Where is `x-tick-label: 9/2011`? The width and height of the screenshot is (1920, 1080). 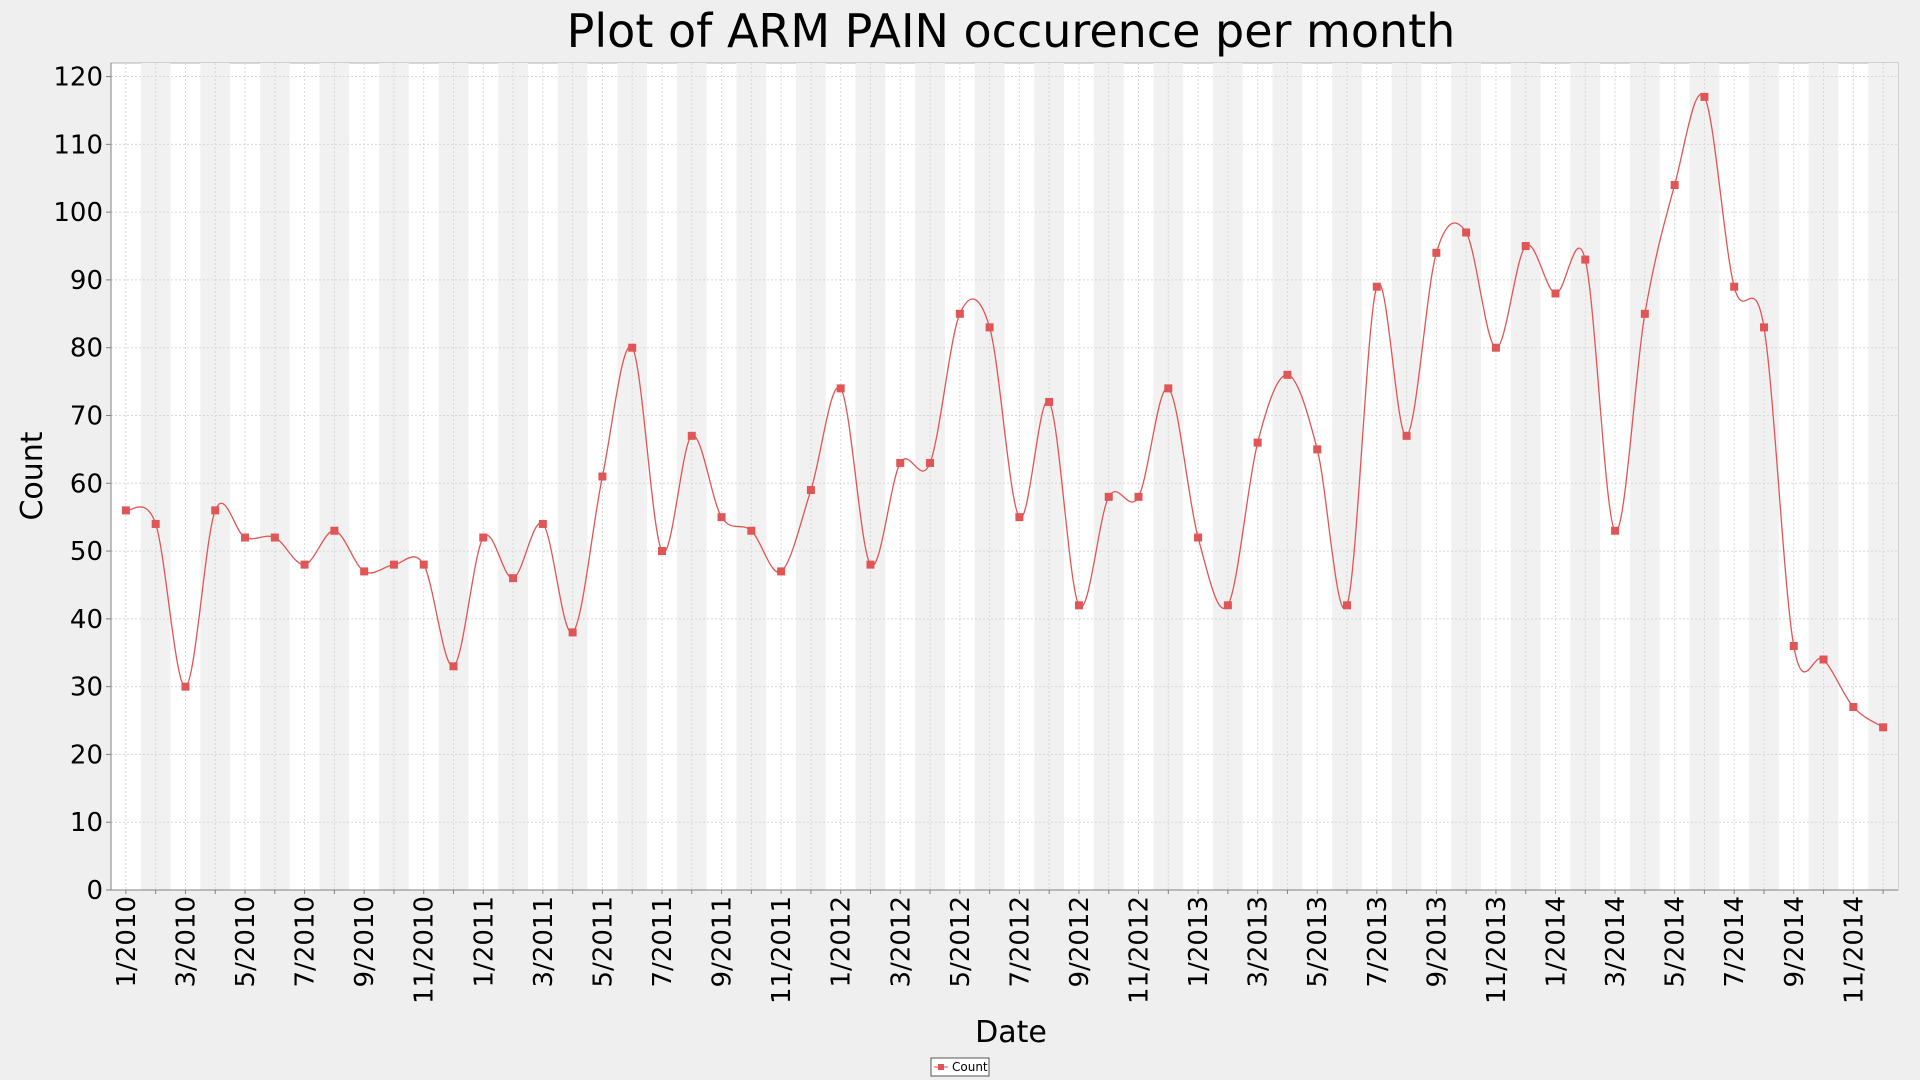
x-tick-label: 9/2011 is located at coordinates (723, 941).